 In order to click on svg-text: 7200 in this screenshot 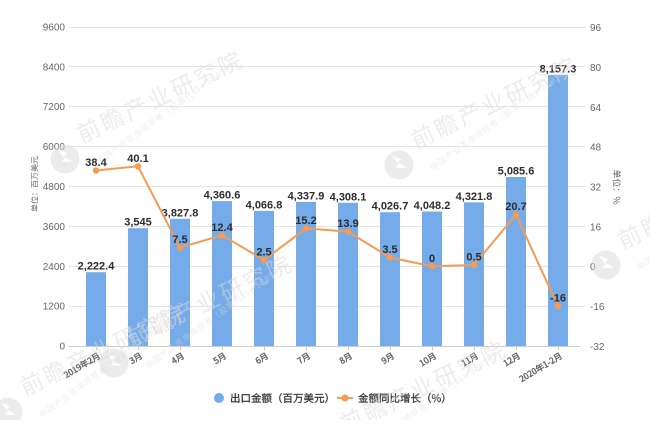, I will do `click(54, 107)`.